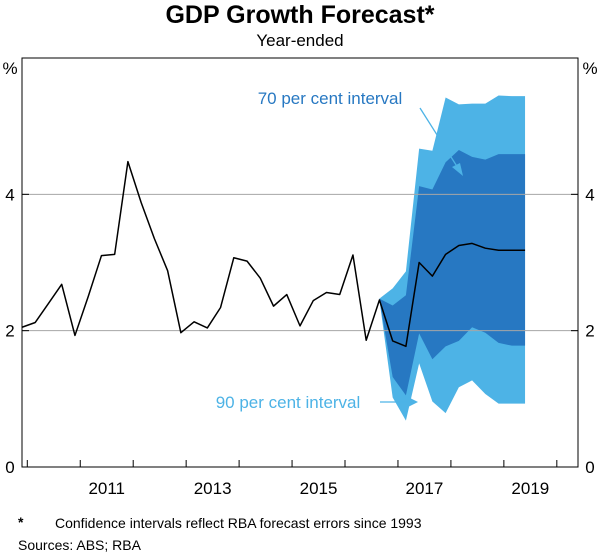  I want to click on band-70-interval, so click(452, 273).